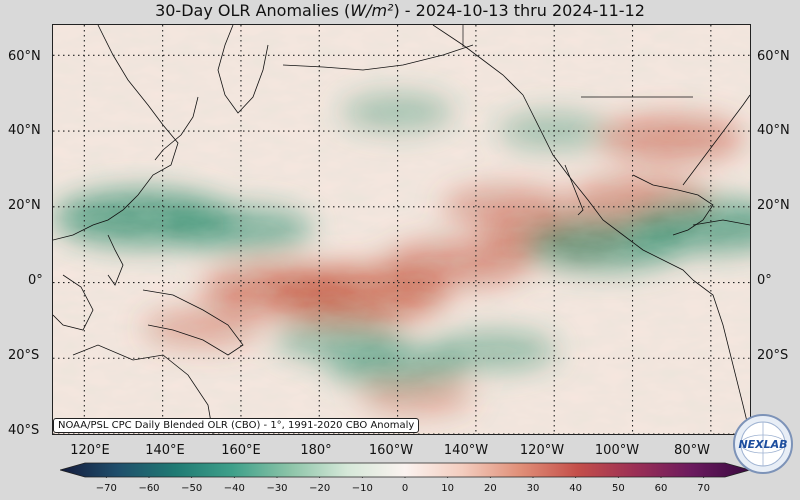 The height and width of the screenshot is (500, 800). What do you see at coordinates (176, 128) in the screenshot?
I see `coastline-japan` at bounding box center [176, 128].